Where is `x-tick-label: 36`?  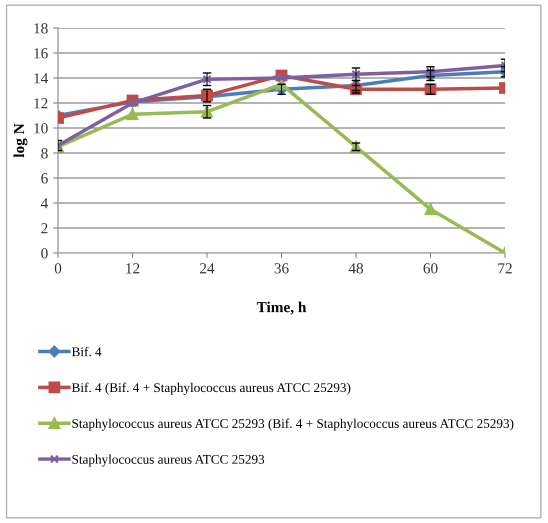
x-tick-label: 36 is located at coordinates (281, 268).